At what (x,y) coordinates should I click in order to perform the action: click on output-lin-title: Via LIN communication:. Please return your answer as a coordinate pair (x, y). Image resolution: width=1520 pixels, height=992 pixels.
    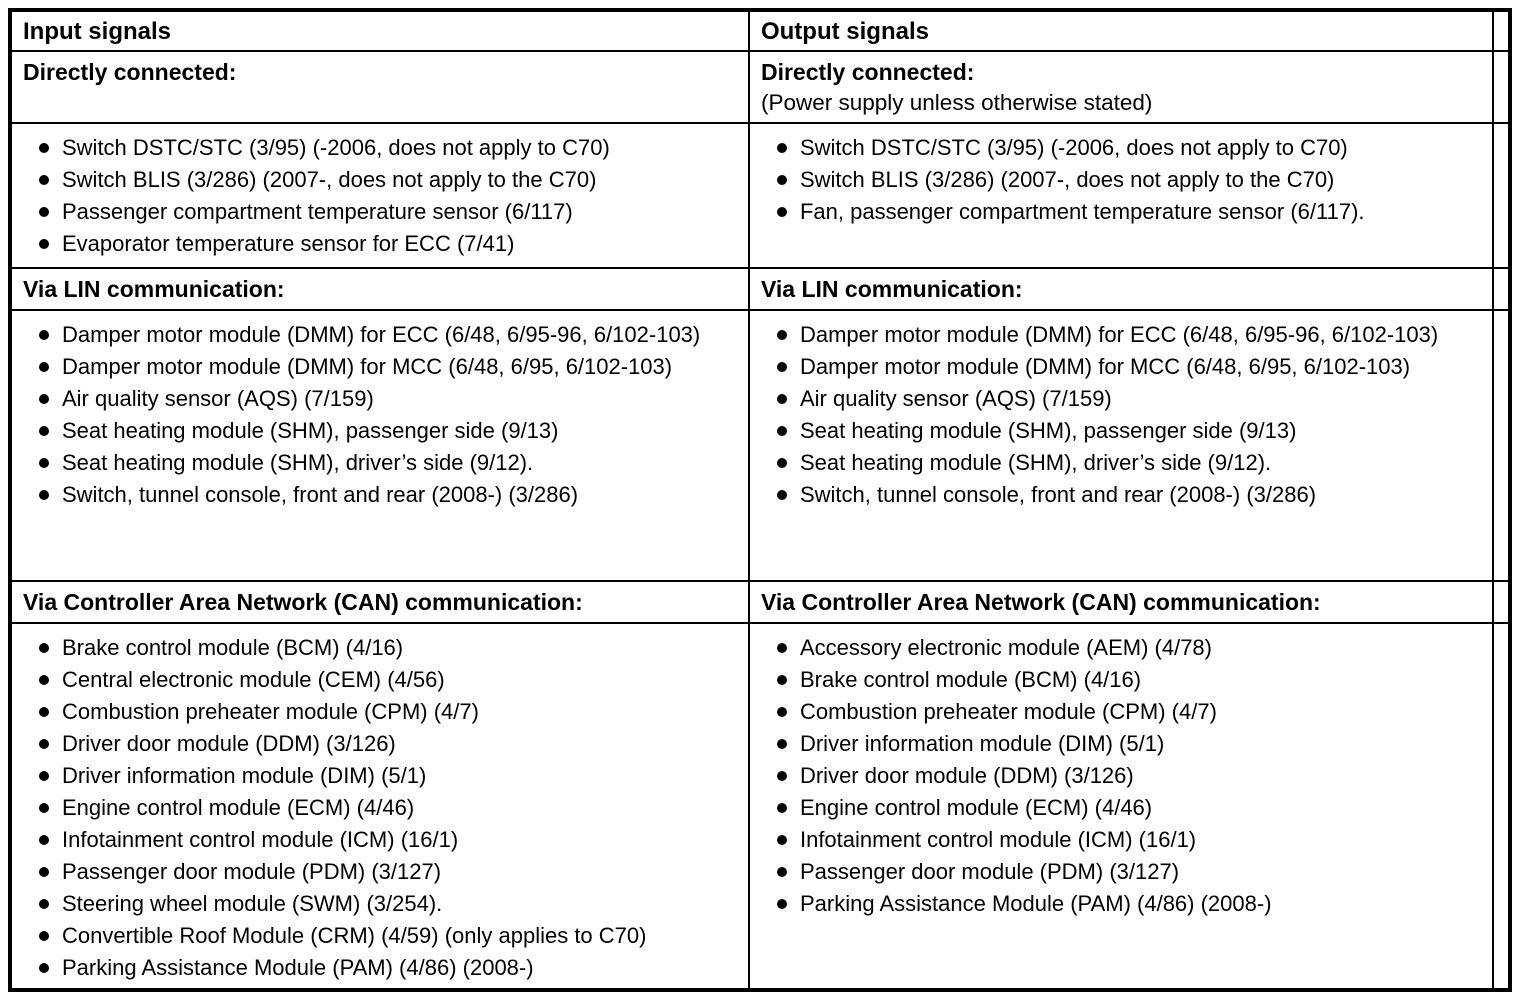
    Looking at the image, I should click on (891, 289).